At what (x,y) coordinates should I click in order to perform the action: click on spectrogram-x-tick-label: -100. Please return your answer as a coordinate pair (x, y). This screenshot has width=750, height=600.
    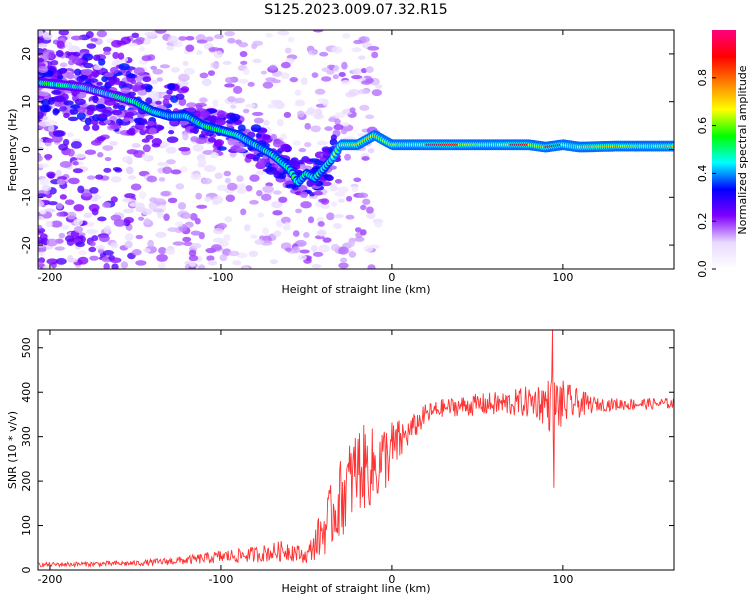
    Looking at the image, I should click on (220, 277).